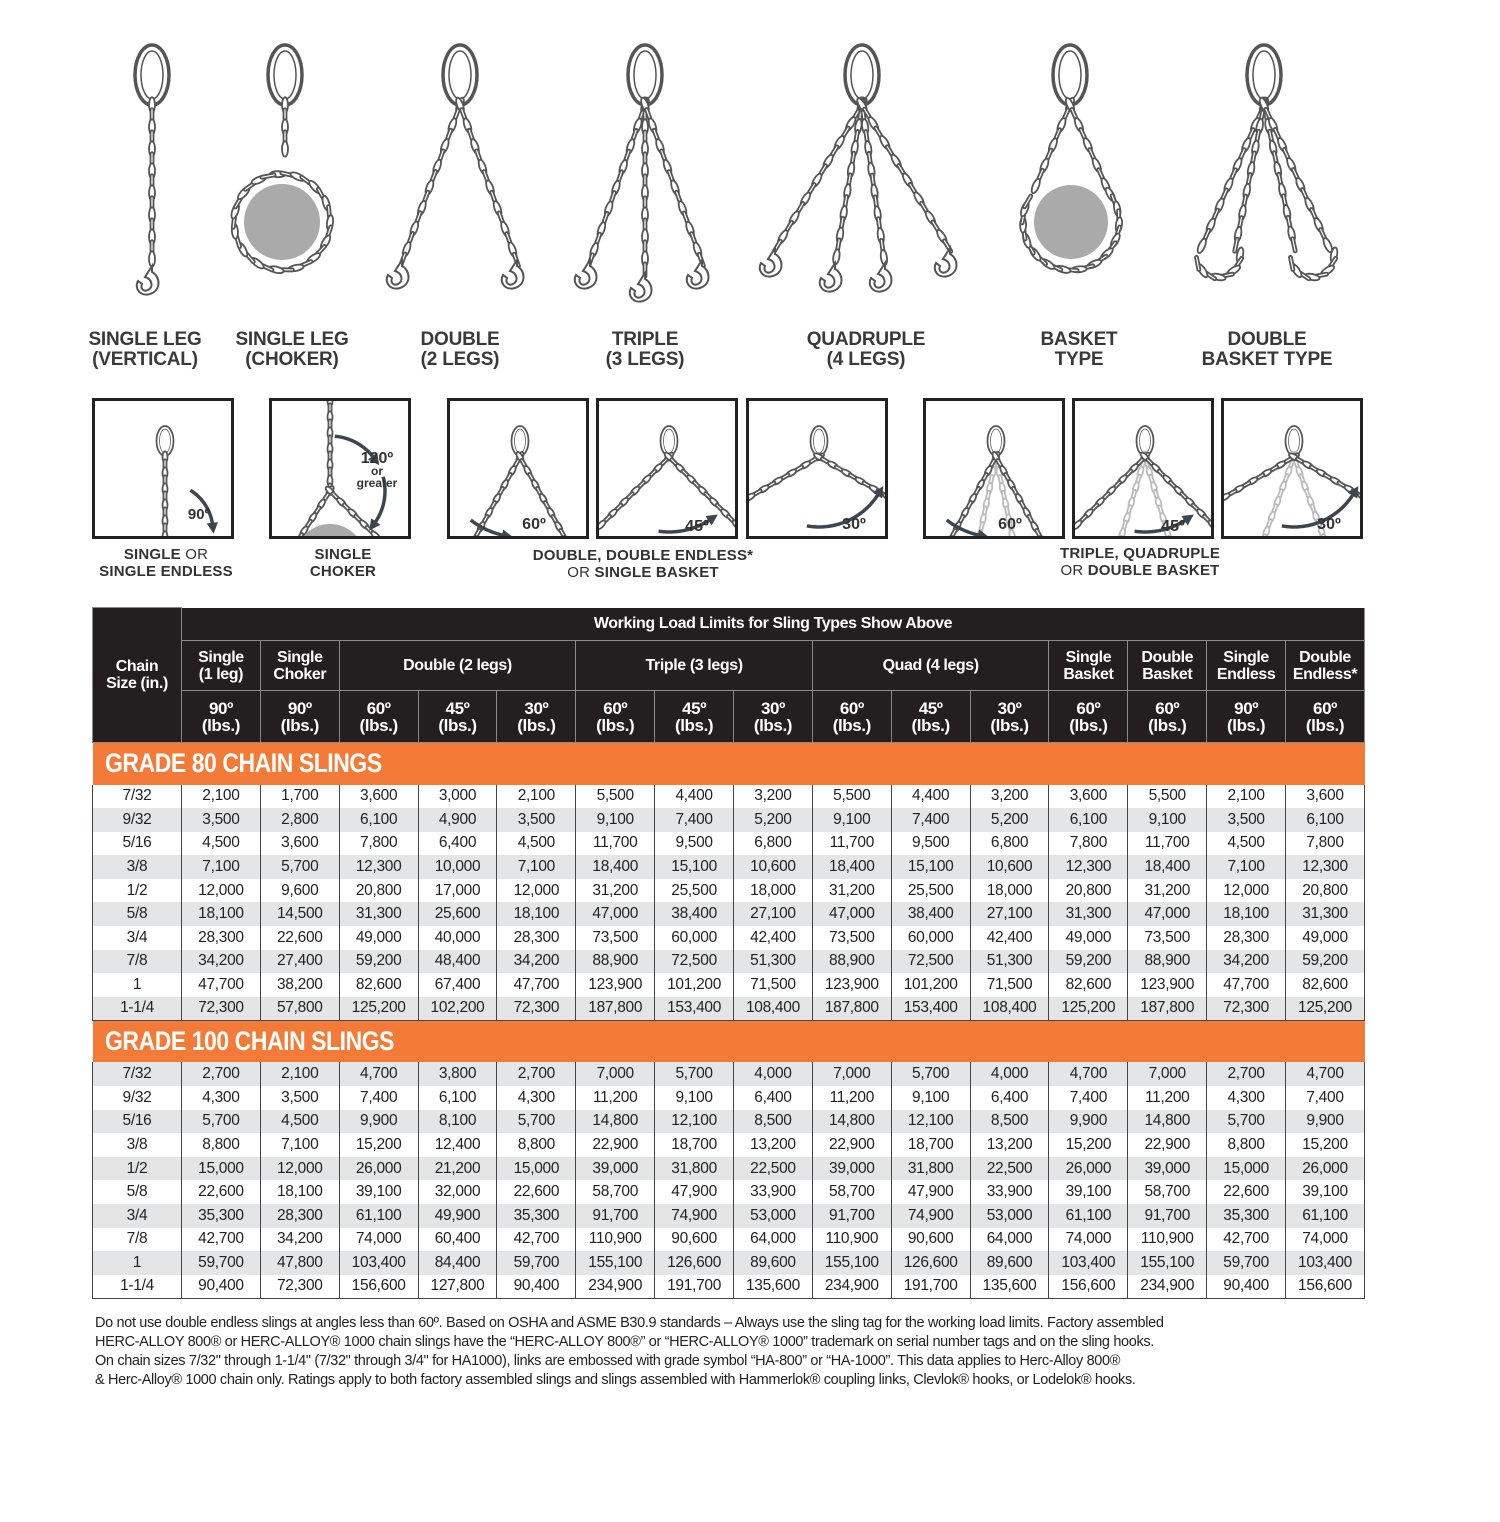 This screenshot has height=1522, width=1500. Describe the element at coordinates (221, 796) in the screenshot. I see `load-limit-cell: 2,100` at that location.